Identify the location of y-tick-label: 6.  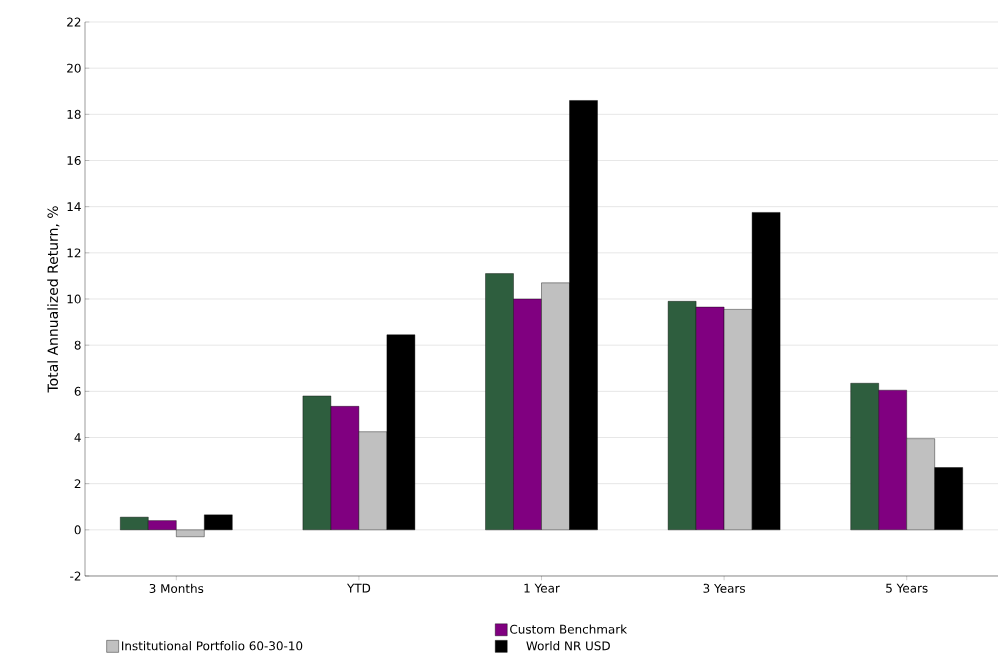
(77, 391).